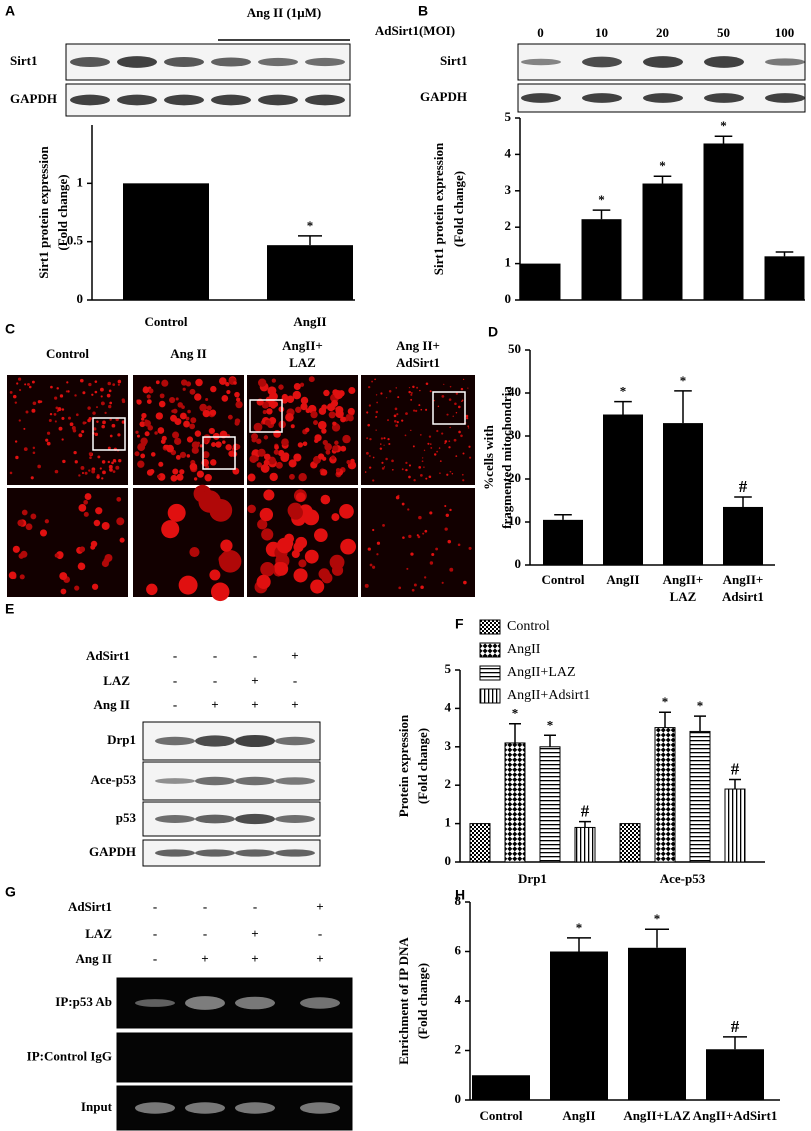  What do you see at coordinates (508, 116) in the screenshot?
I see `y-tick-label: 5` at bounding box center [508, 116].